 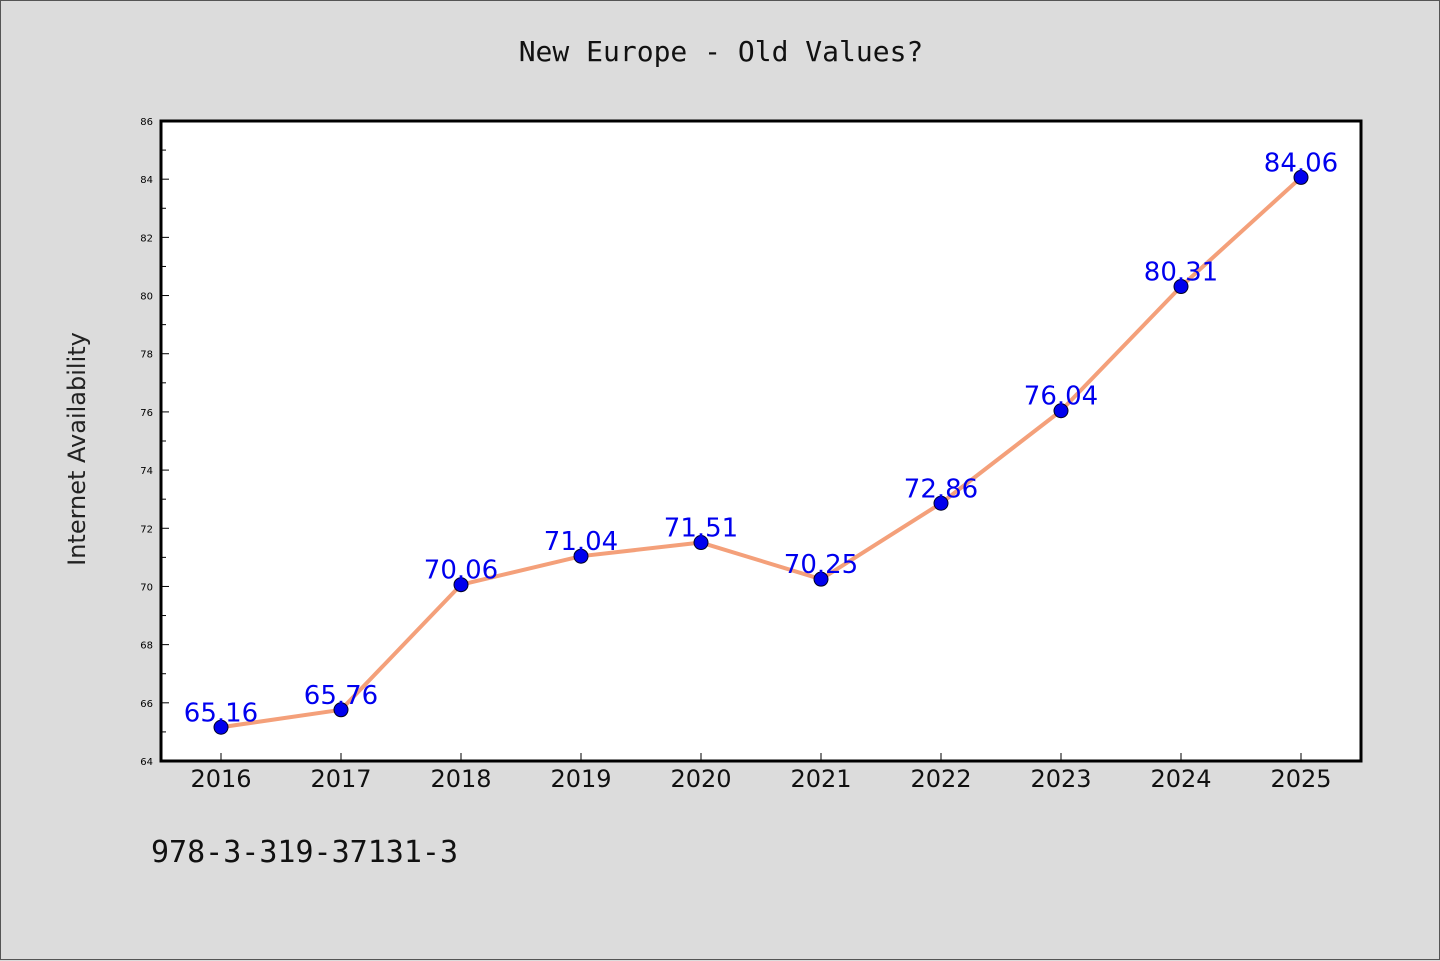 I want to click on data-label: 72.86, so click(x=941, y=489).